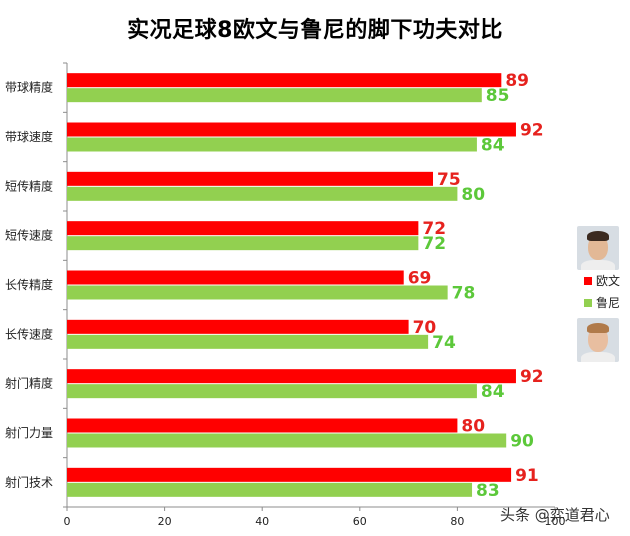 The height and width of the screenshot is (536, 630). I want to click on x-tick-label: 20, so click(165, 521).